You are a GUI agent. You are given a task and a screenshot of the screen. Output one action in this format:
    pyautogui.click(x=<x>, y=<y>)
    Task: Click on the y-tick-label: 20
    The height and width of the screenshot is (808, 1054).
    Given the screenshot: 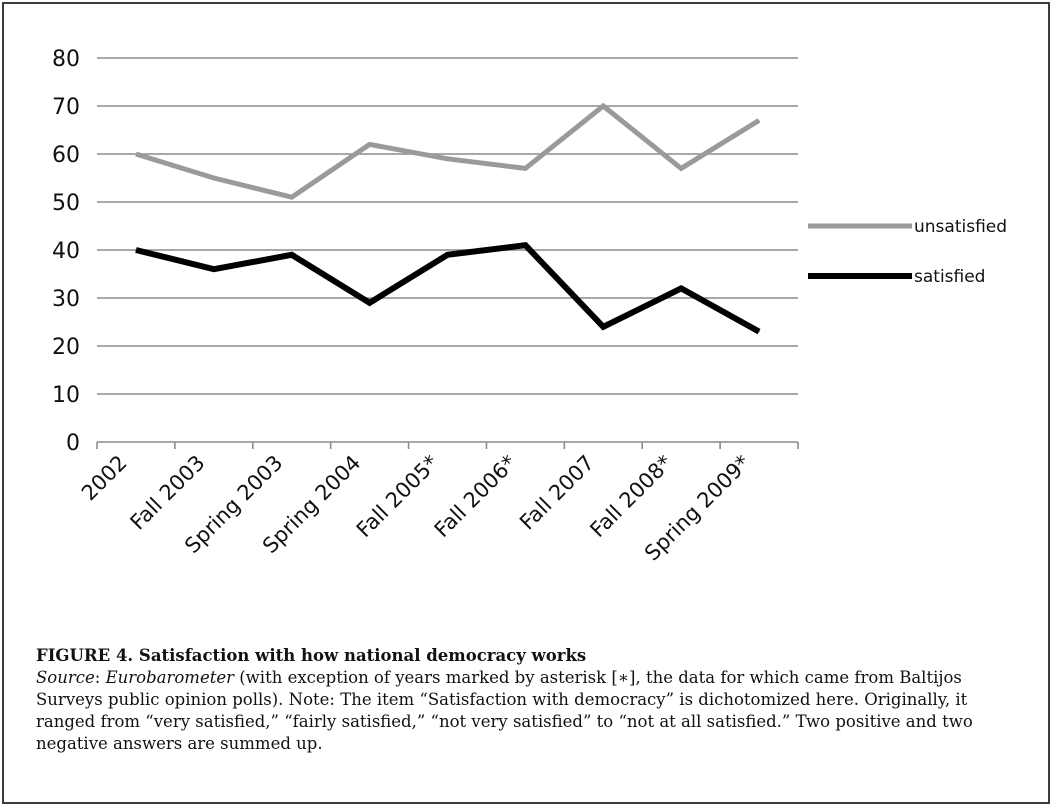 What is the action you would take?
    pyautogui.click(x=66, y=347)
    